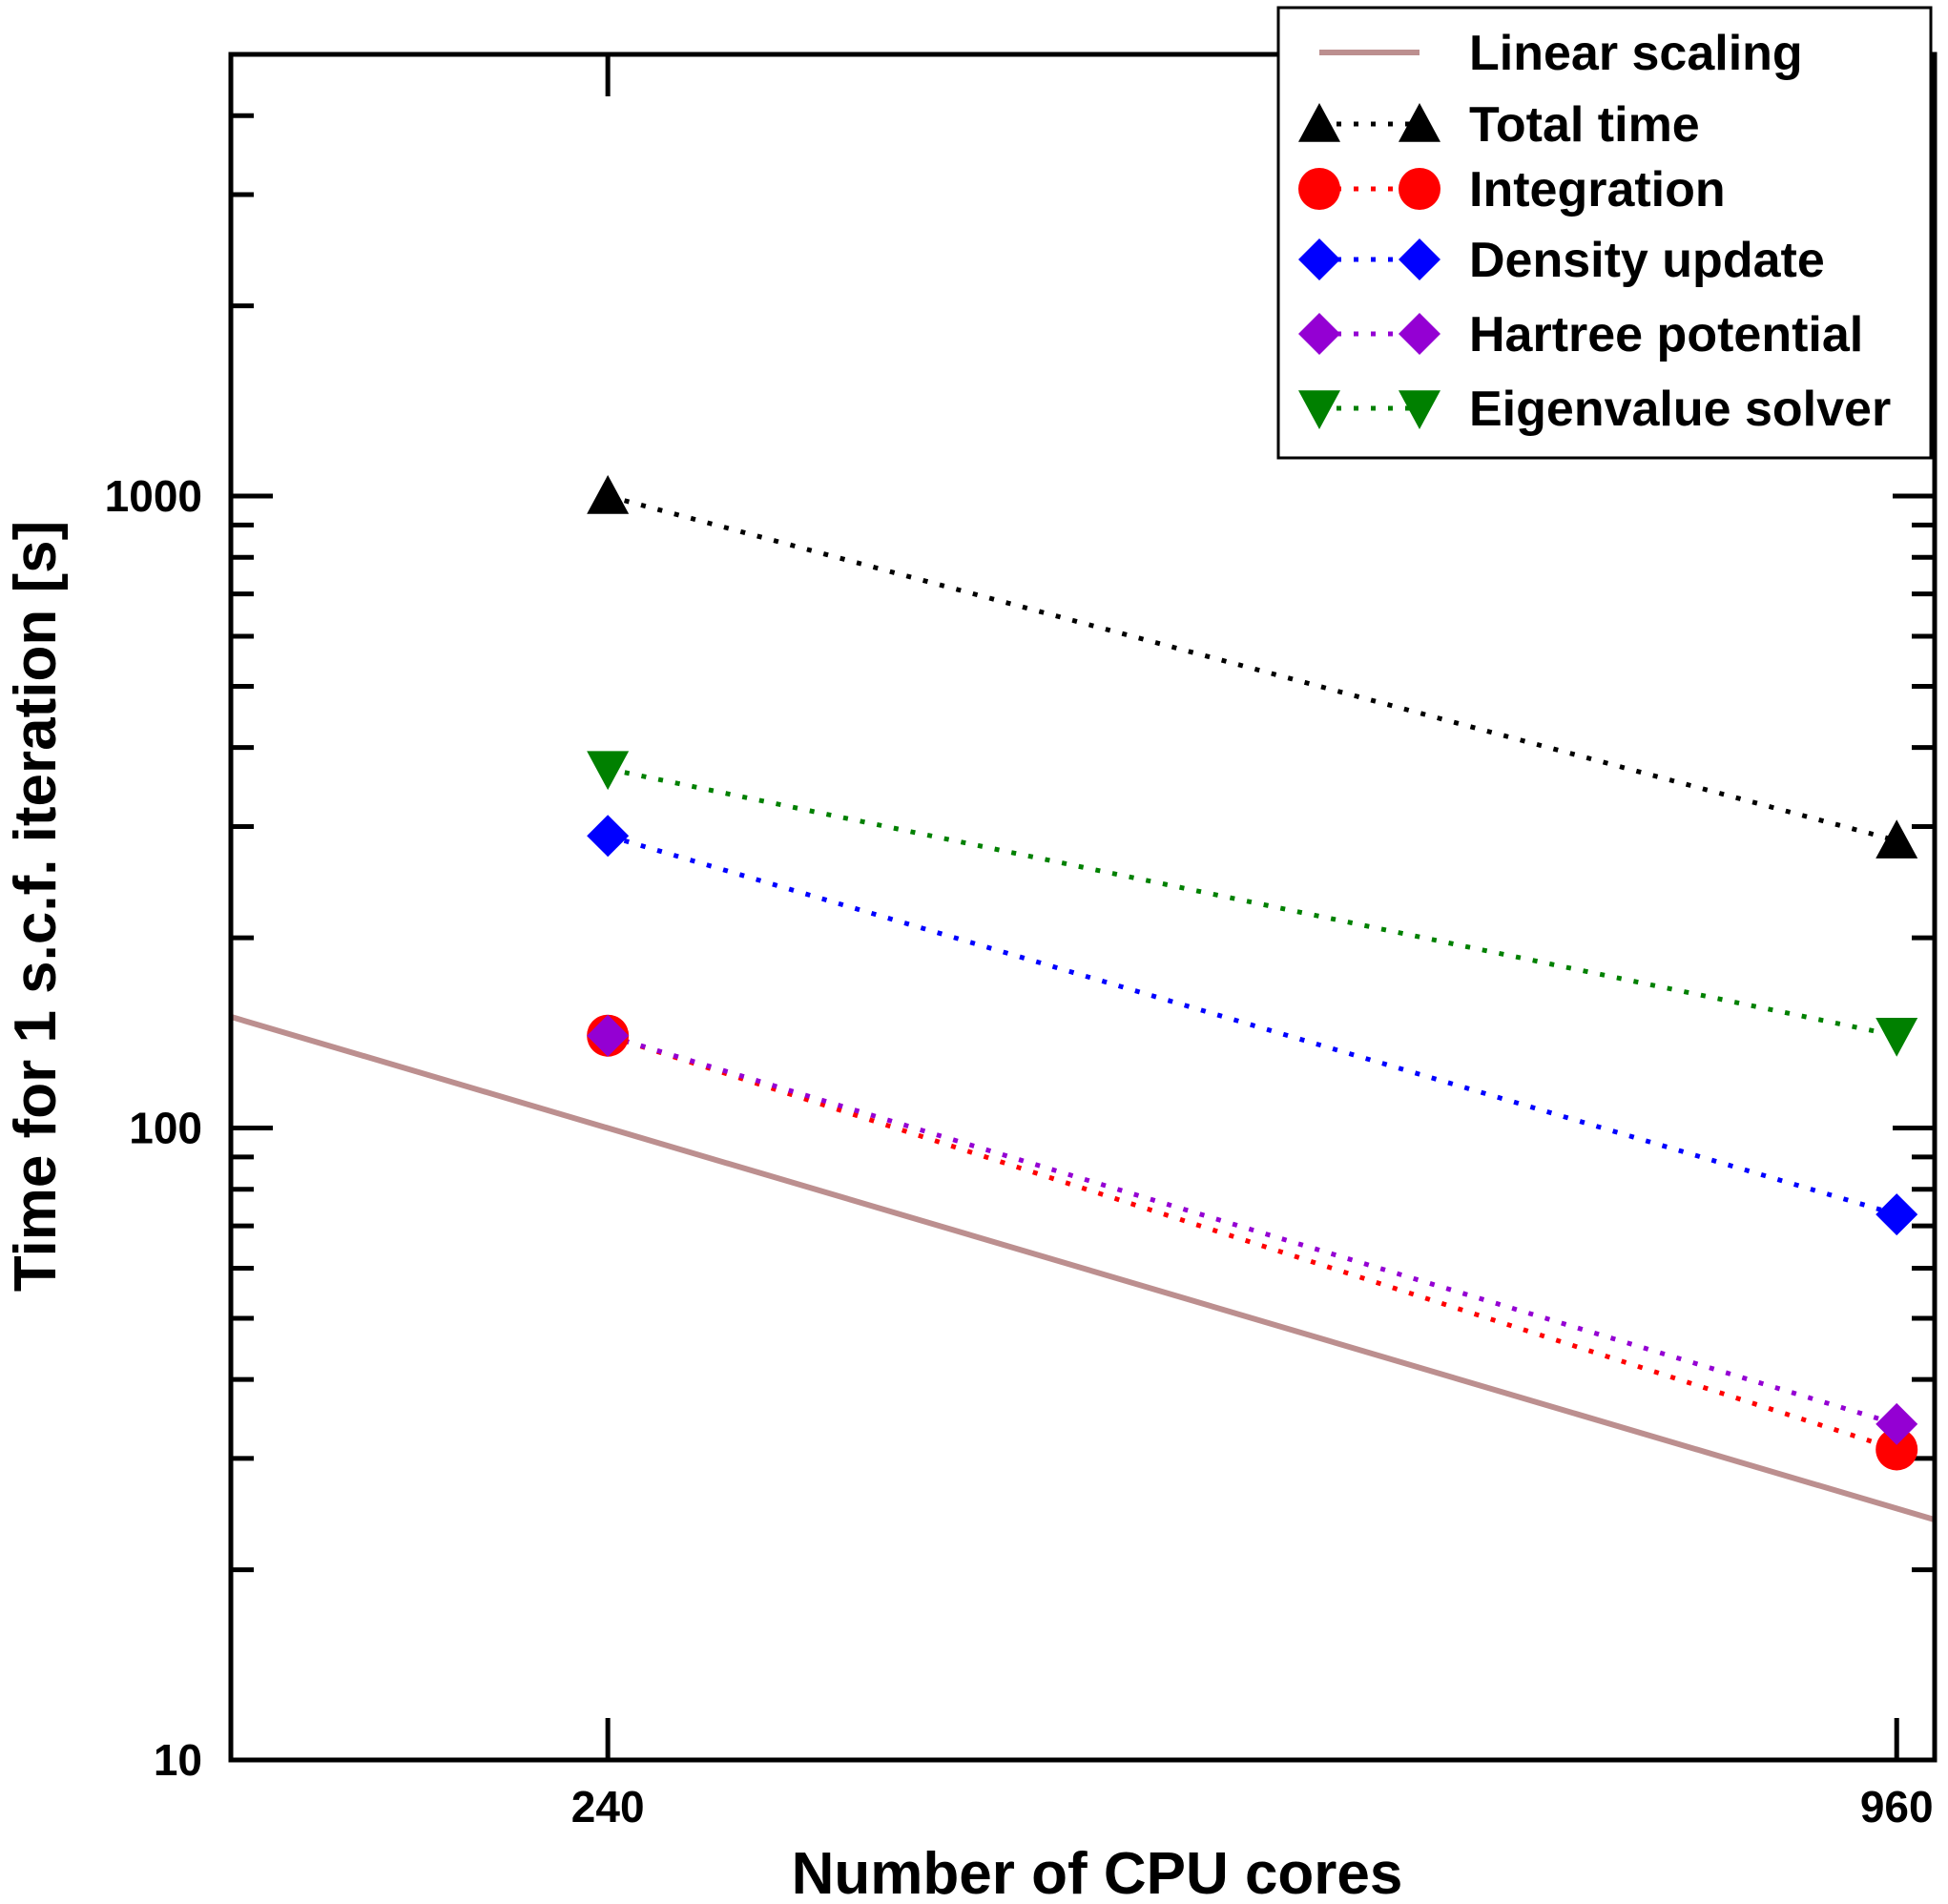 The image size is (1948, 1904). I want to click on legend-label-density-update: Density update, so click(1647, 260).